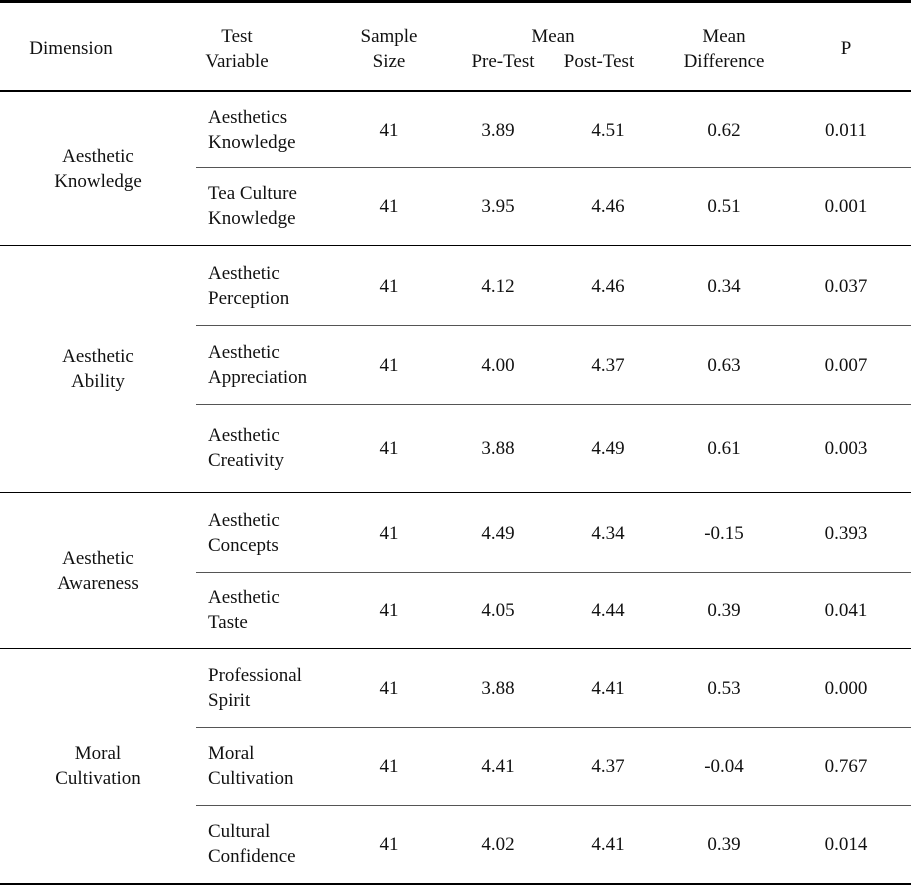 Image resolution: width=911 pixels, height=886 pixels. I want to click on pre-test-value: 4.49, so click(498, 533).